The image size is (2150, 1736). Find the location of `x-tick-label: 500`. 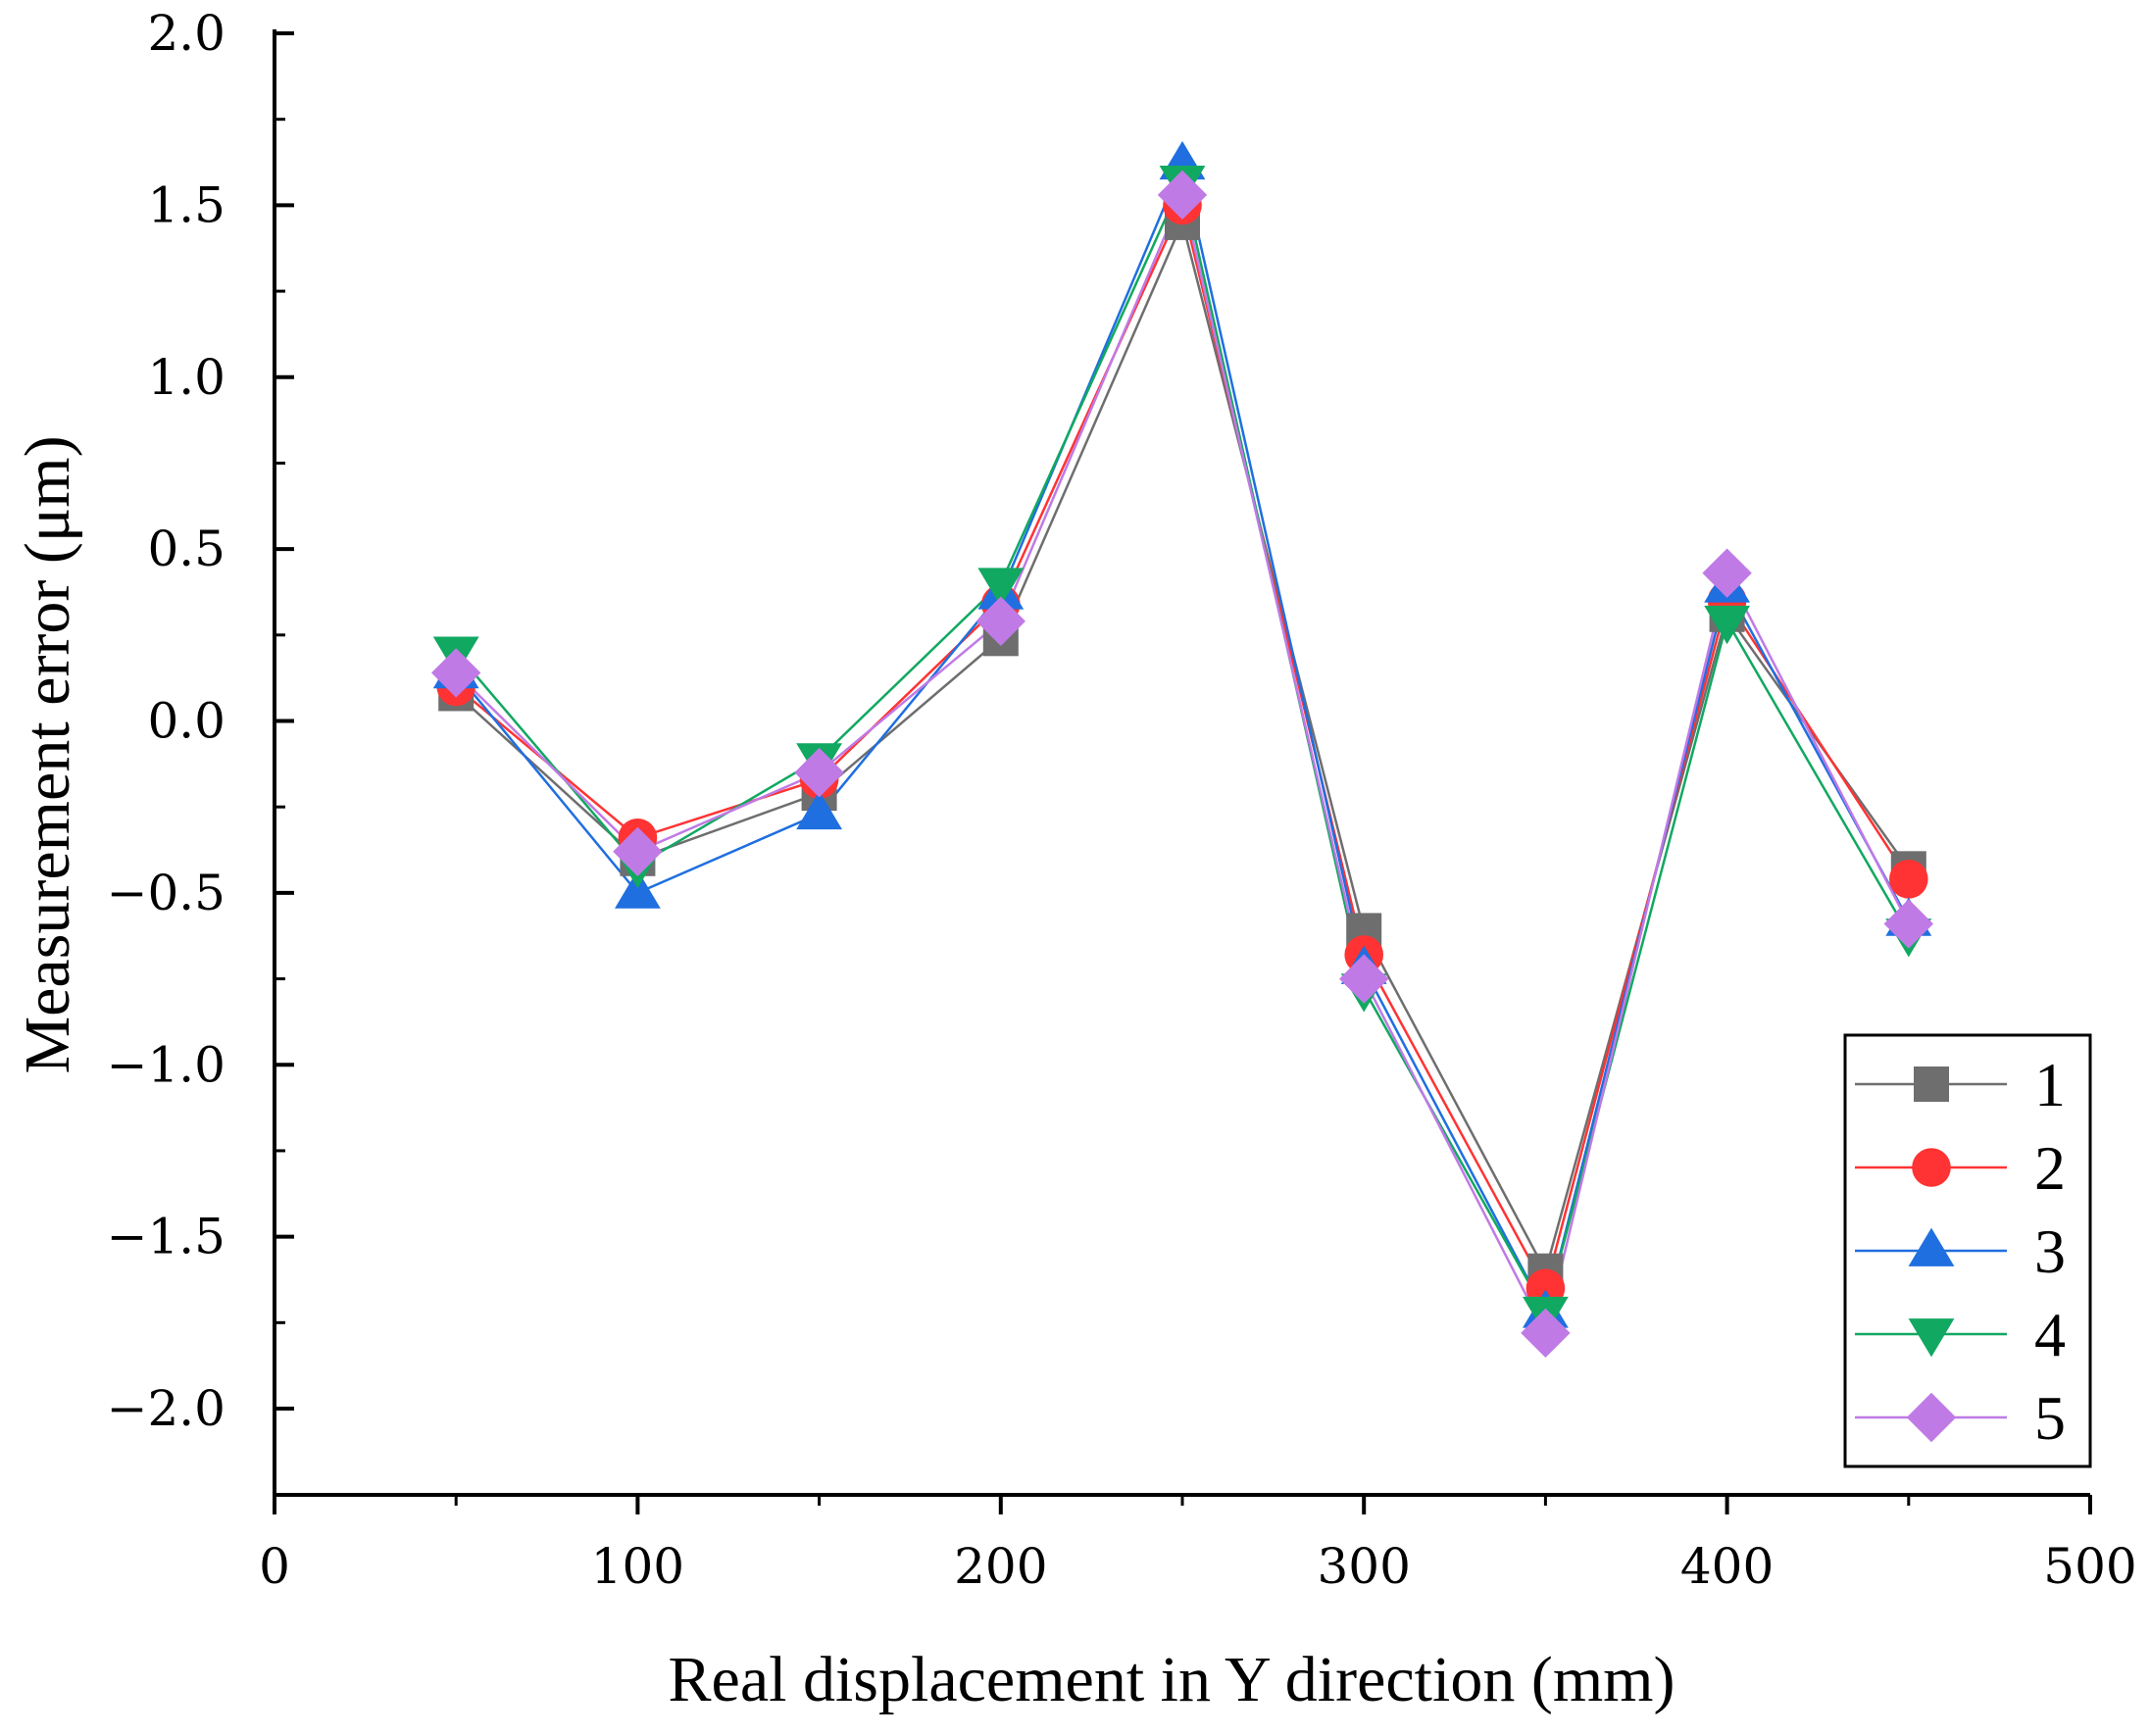

x-tick-label: 500 is located at coordinates (2089, 1566).